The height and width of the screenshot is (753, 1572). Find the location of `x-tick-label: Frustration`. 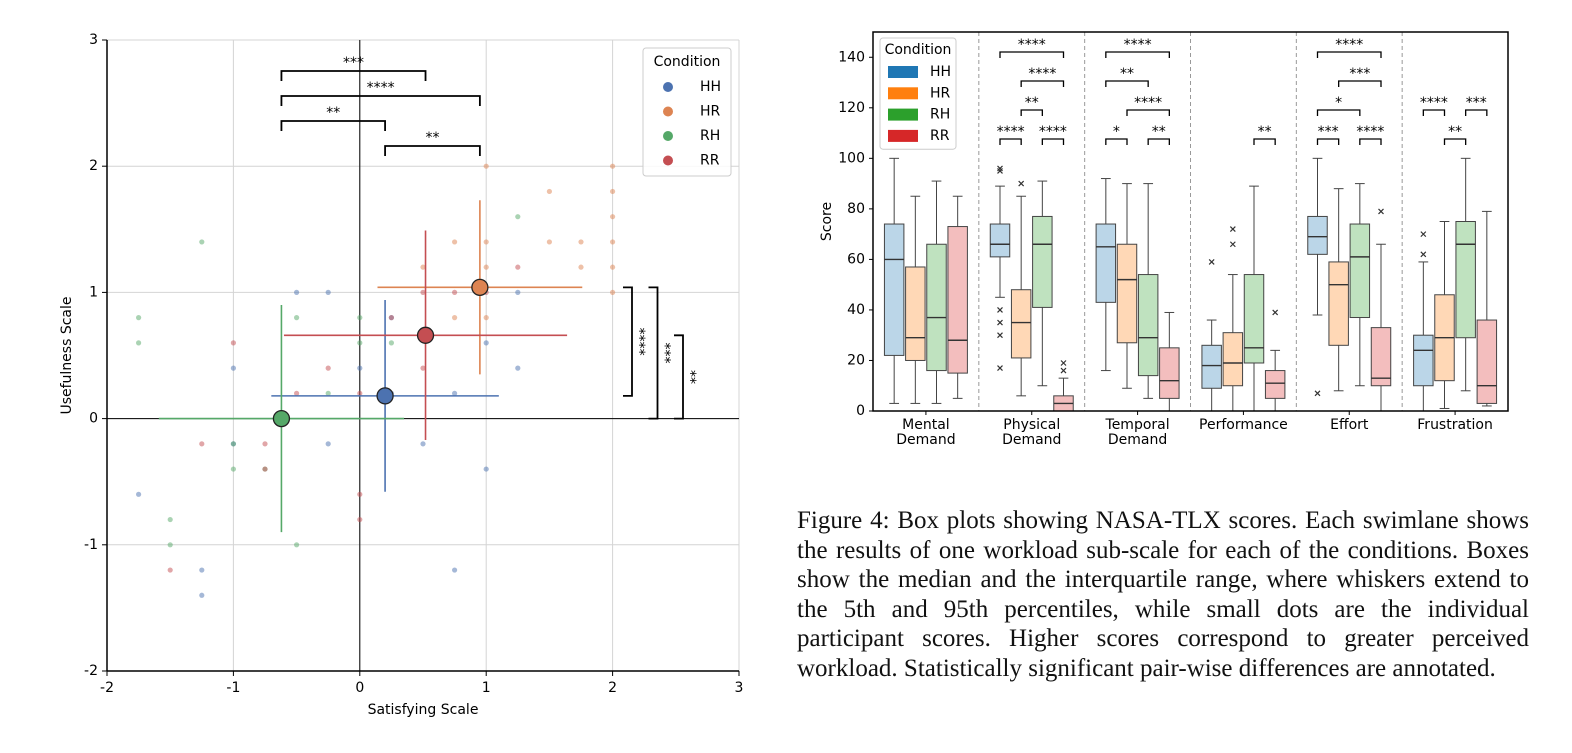

x-tick-label: Frustration is located at coordinates (1455, 425).